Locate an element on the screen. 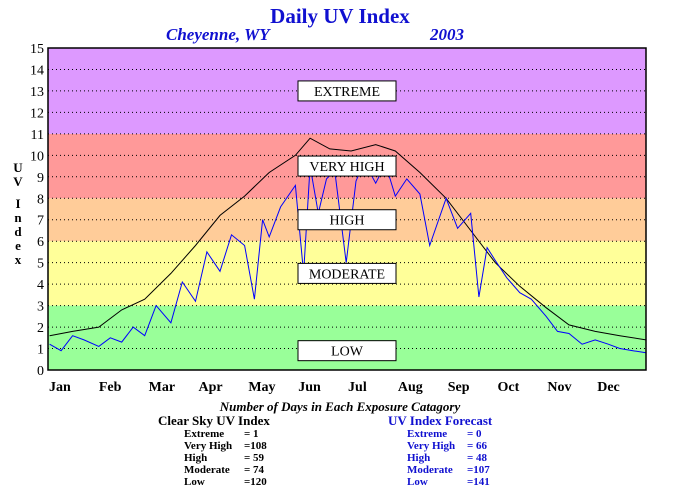 The image size is (680, 500). stat-row: Low =141 is located at coordinates (457, 482).